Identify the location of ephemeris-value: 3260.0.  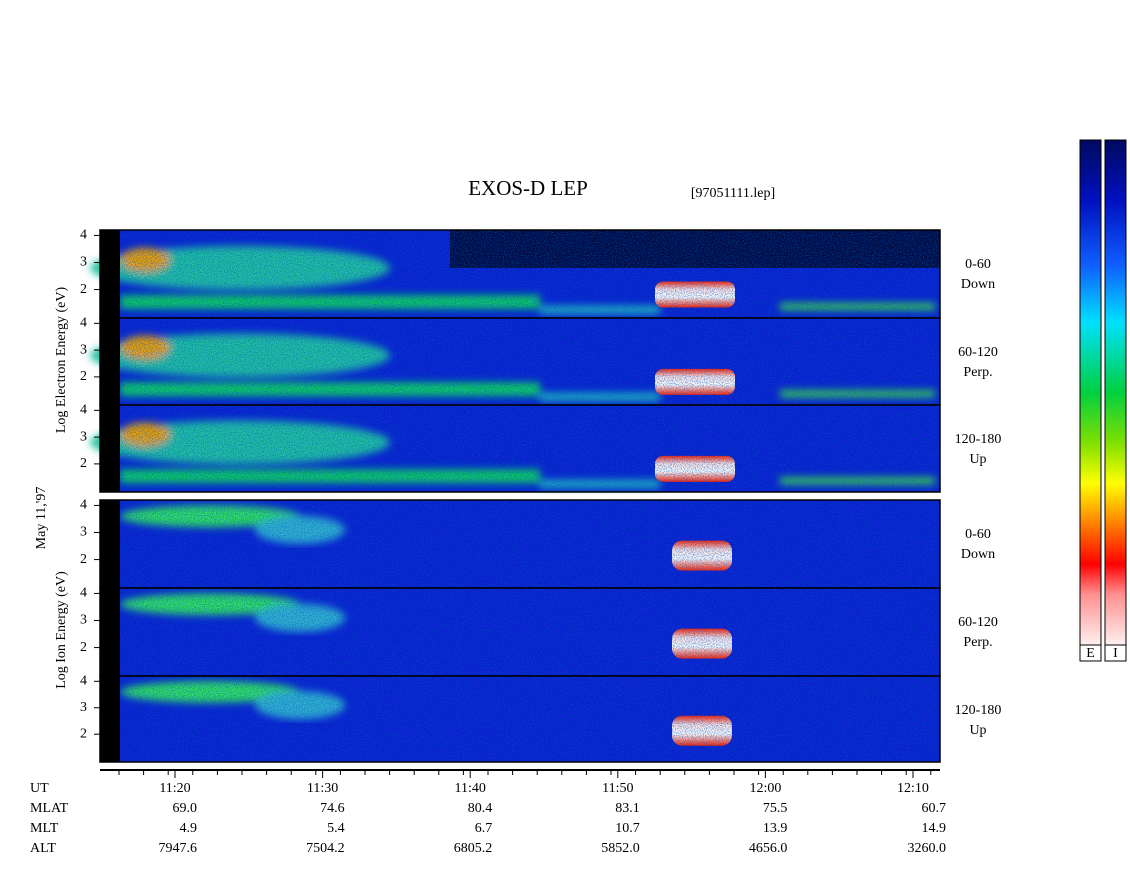
(927, 848).